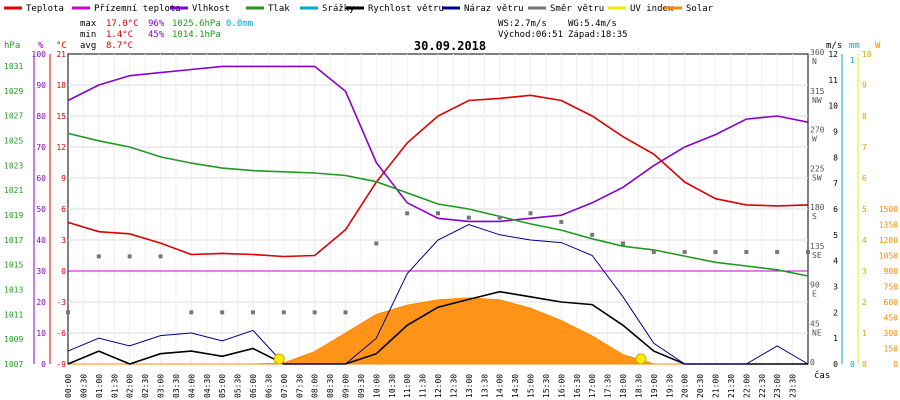  What do you see at coordinates (137, 9) in the screenshot?
I see `legend-label: Přízemní teplota` at bounding box center [137, 9].